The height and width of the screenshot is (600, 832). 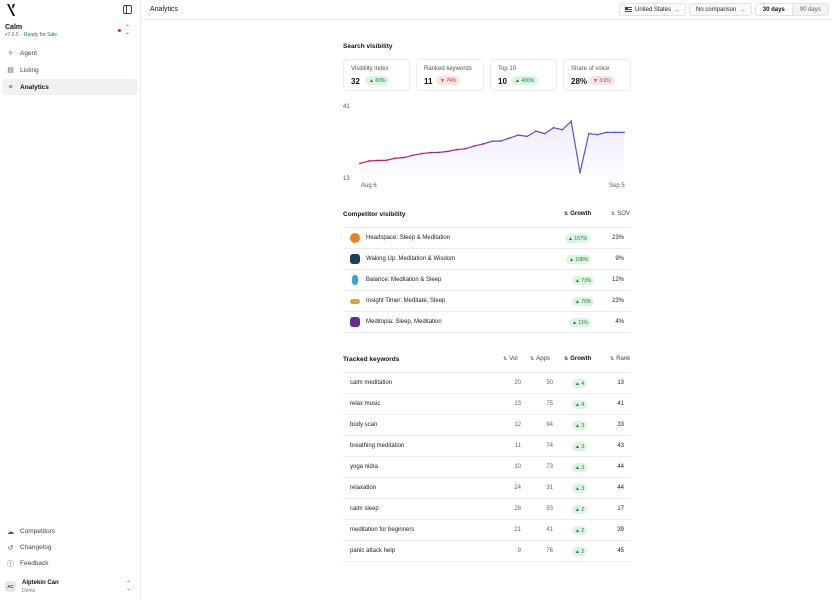 I want to click on apps-value: 76, so click(x=549, y=551).